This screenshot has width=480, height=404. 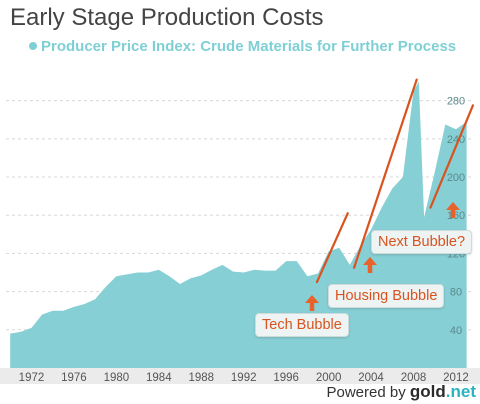 I want to click on x-tick-1976: 1976, so click(x=74, y=378).